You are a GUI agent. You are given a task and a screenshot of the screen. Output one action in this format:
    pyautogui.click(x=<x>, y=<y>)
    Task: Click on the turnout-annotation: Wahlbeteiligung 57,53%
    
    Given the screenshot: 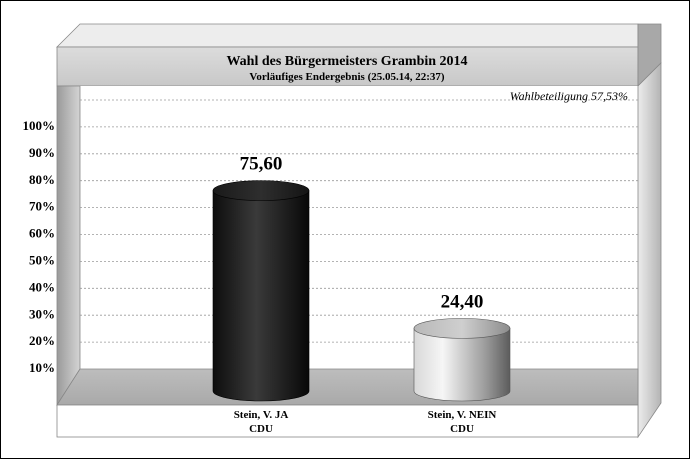 What is the action you would take?
    pyautogui.click(x=569, y=96)
    